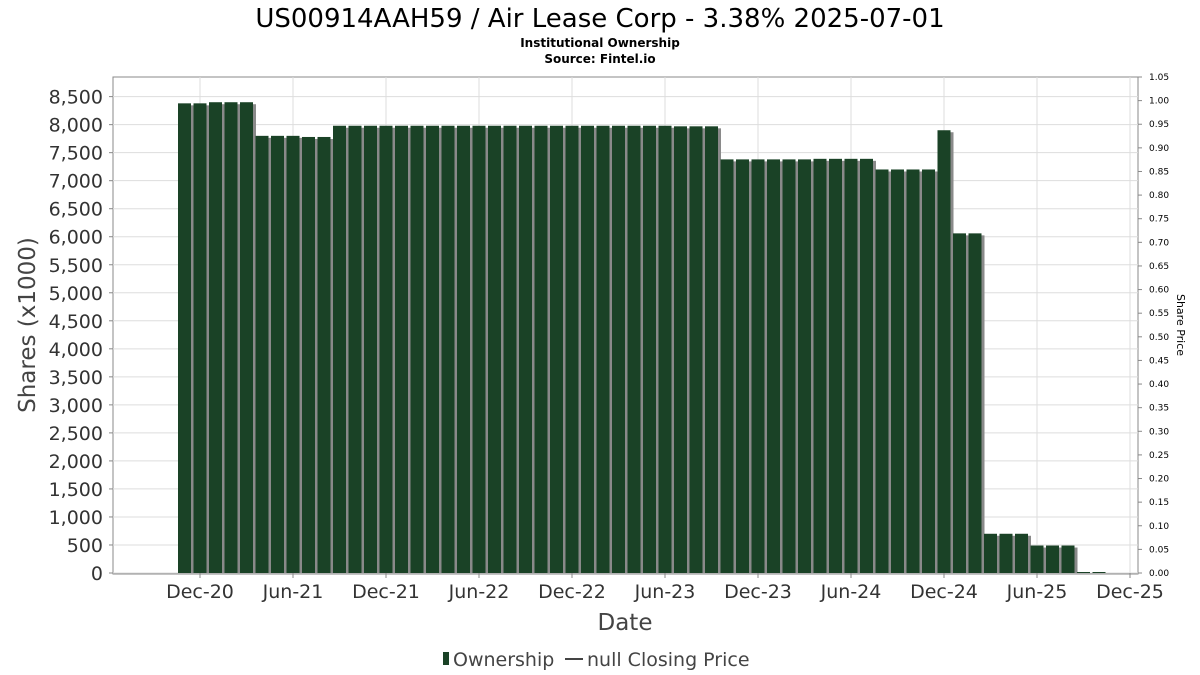  Describe the element at coordinates (479, 592) in the screenshot. I see `x-tick-label: Jun-22` at that location.